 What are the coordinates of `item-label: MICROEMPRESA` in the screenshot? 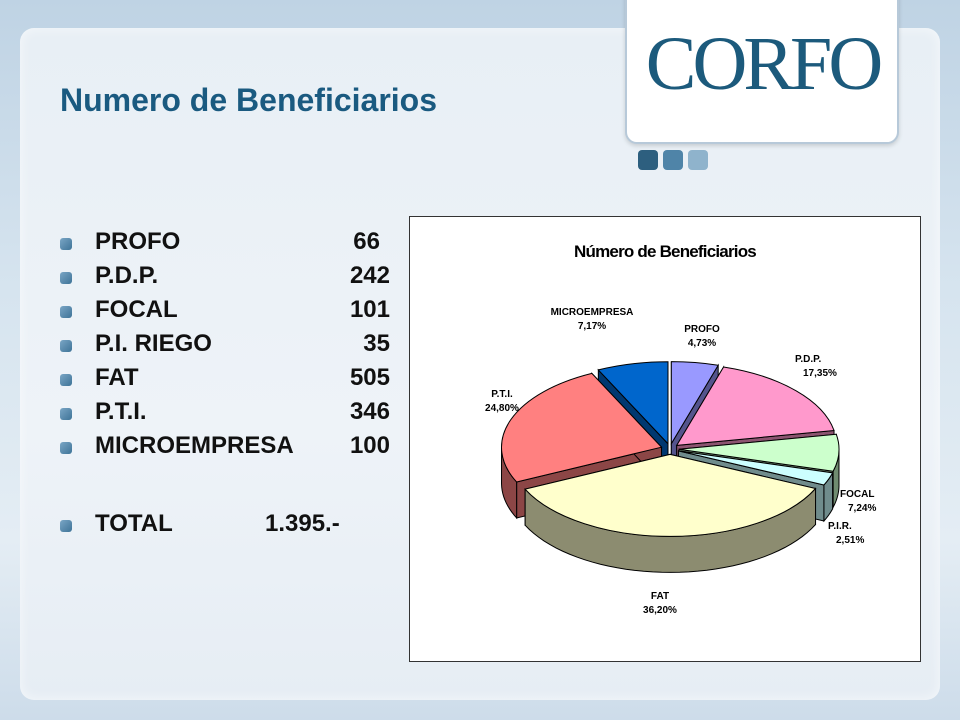 It's located at (194, 445).